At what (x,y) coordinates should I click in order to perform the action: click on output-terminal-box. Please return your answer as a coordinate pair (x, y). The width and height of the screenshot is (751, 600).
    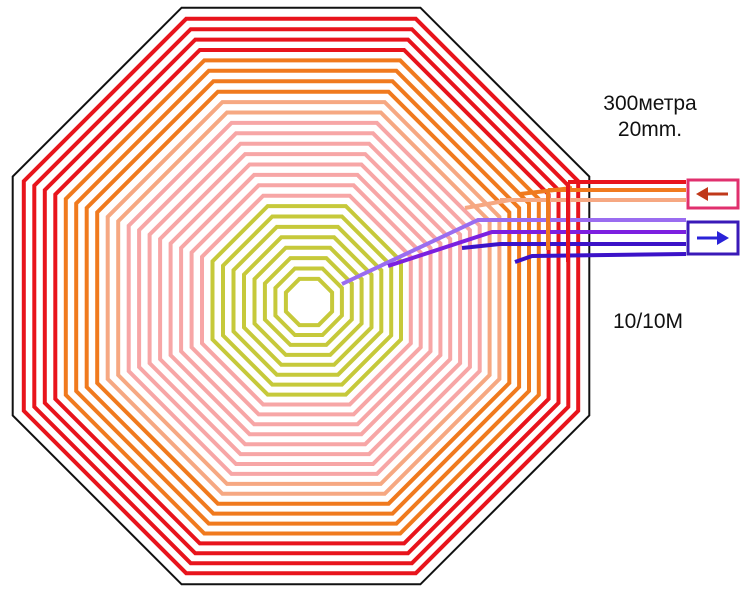
    Looking at the image, I should click on (713, 194).